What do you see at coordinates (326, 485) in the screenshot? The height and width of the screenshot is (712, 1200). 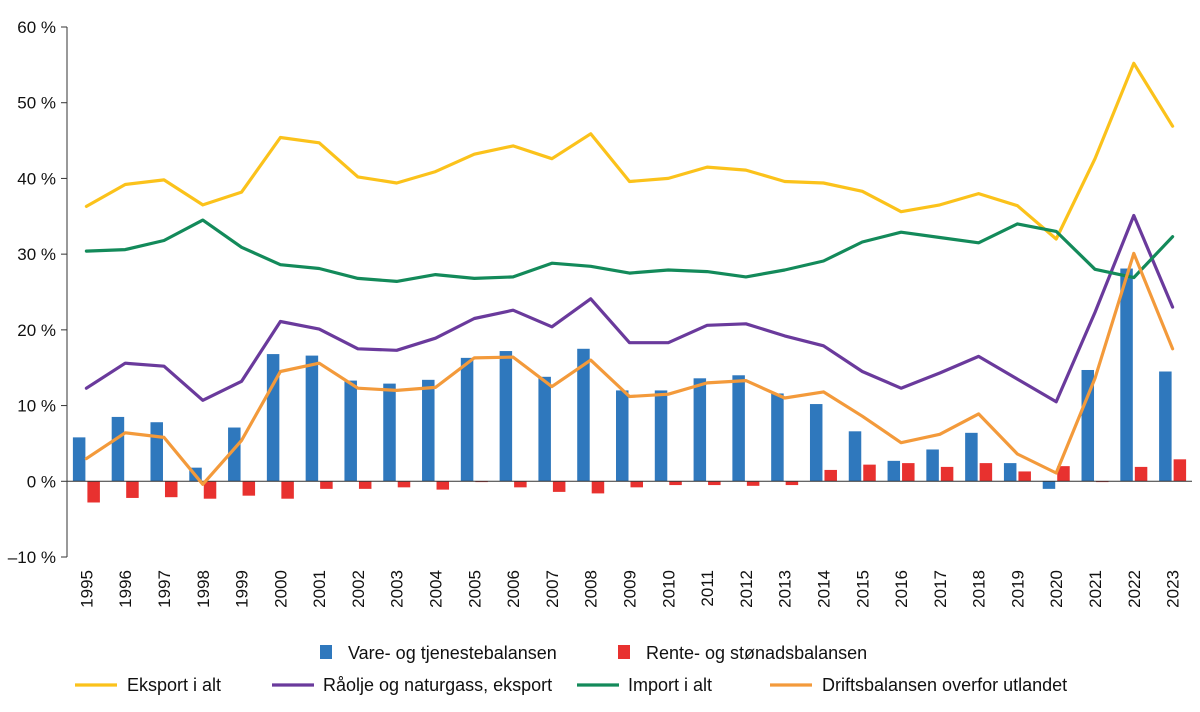 I see `bar-interest-transfers-2001` at bounding box center [326, 485].